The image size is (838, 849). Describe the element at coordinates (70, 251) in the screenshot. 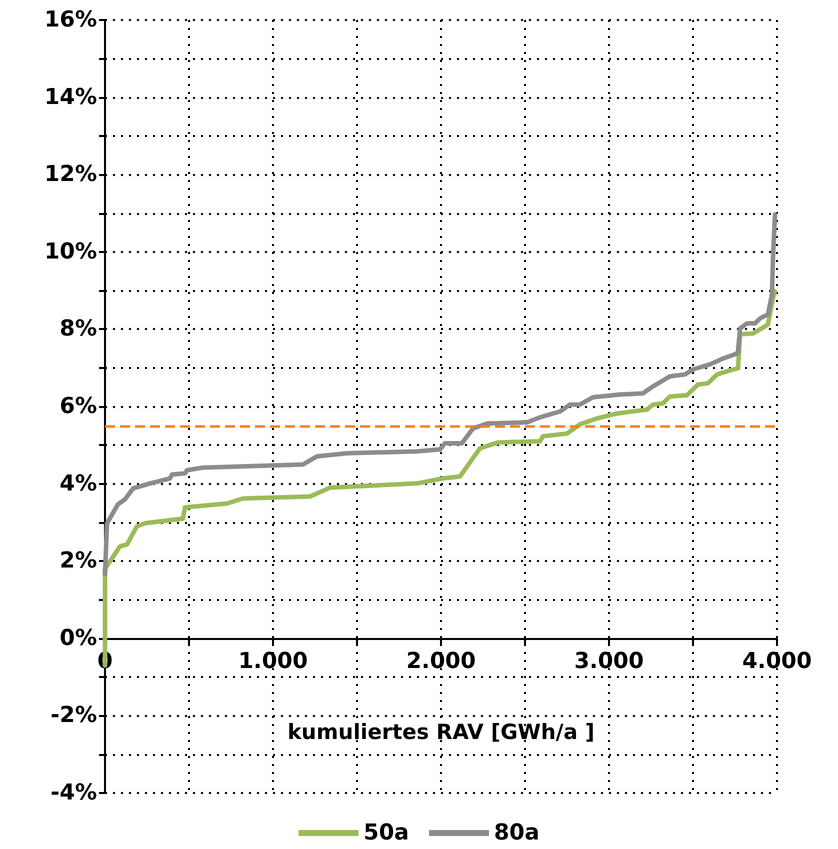

I see `y-tick-label: 10%` at that location.